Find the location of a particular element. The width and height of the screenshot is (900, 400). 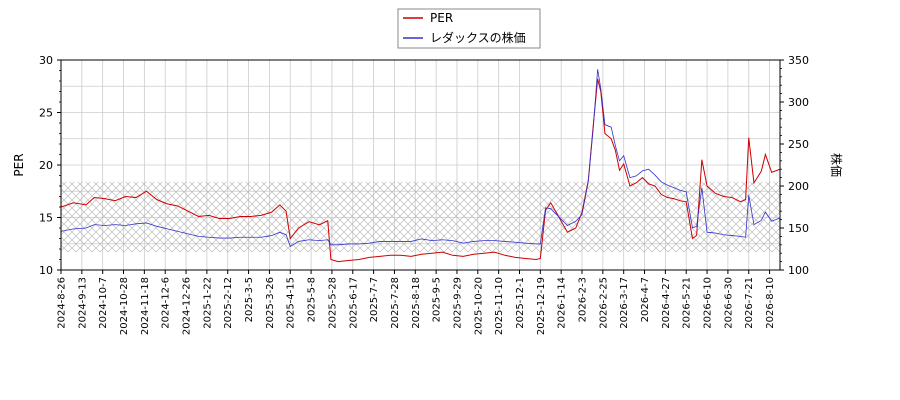

x-tick-label: 2025-7-28 is located at coordinates (395, 303).